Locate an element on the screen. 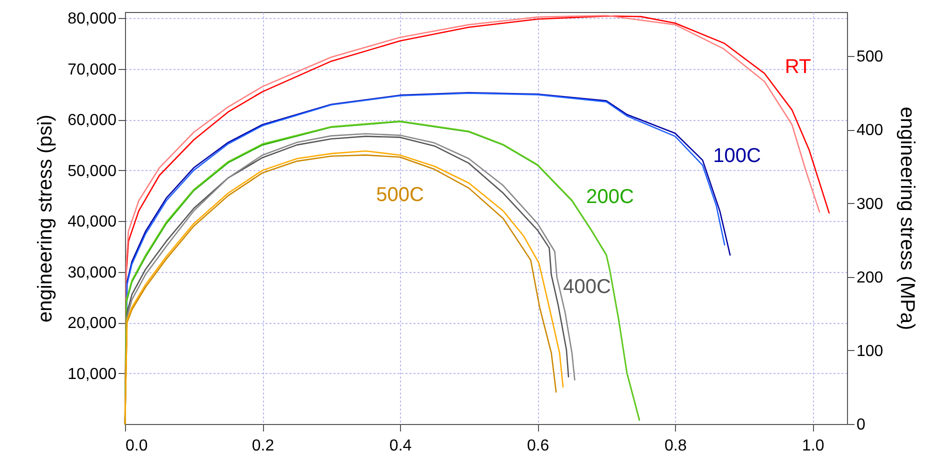  y-tick-label: 20,000 is located at coordinates (92, 323).